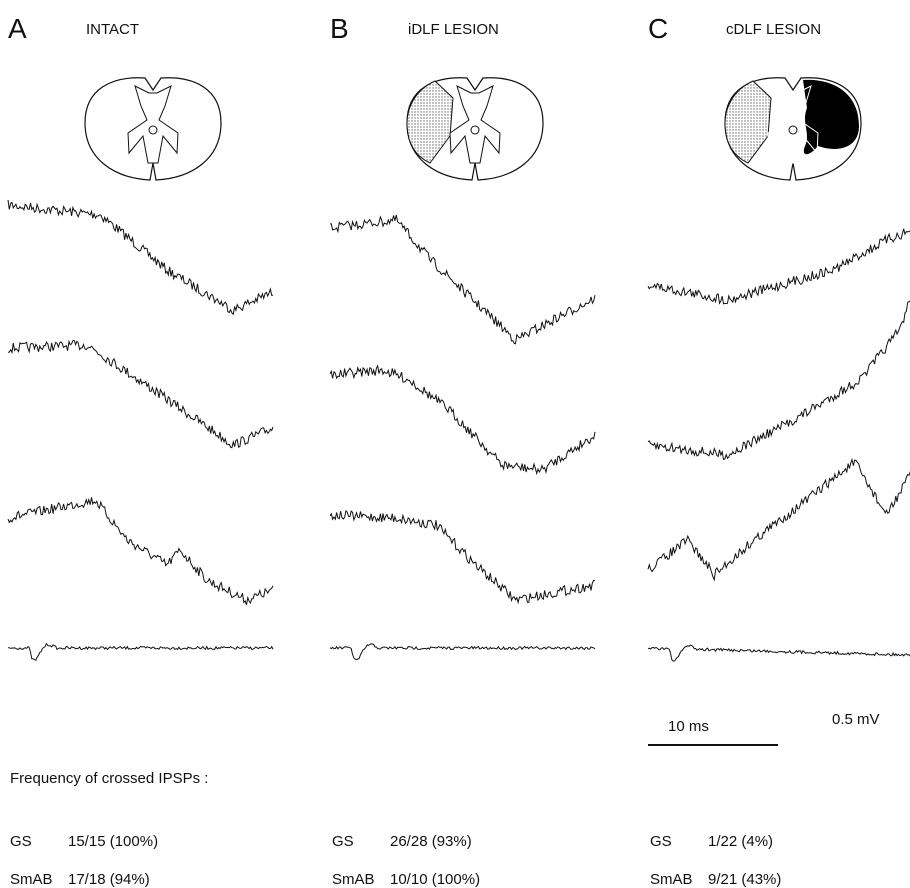 The image size is (910, 888). What do you see at coordinates (856, 719) in the screenshot?
I see `scale-voltage: 0.5 mV` at bounding box center [856, 719].